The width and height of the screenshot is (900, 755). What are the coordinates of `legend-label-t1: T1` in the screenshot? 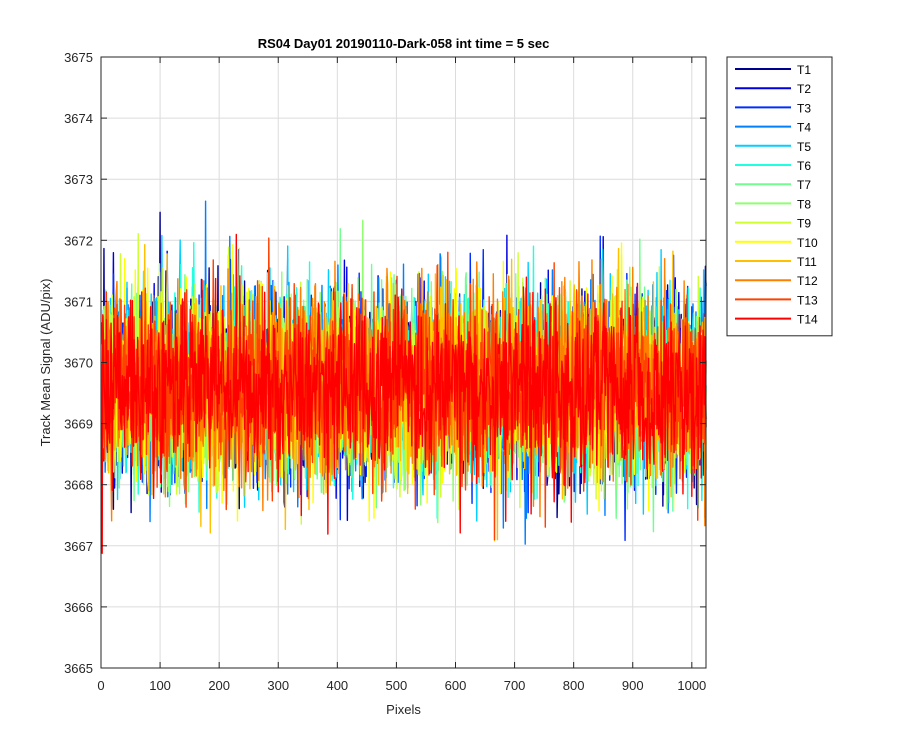 It's located at (804, 70).